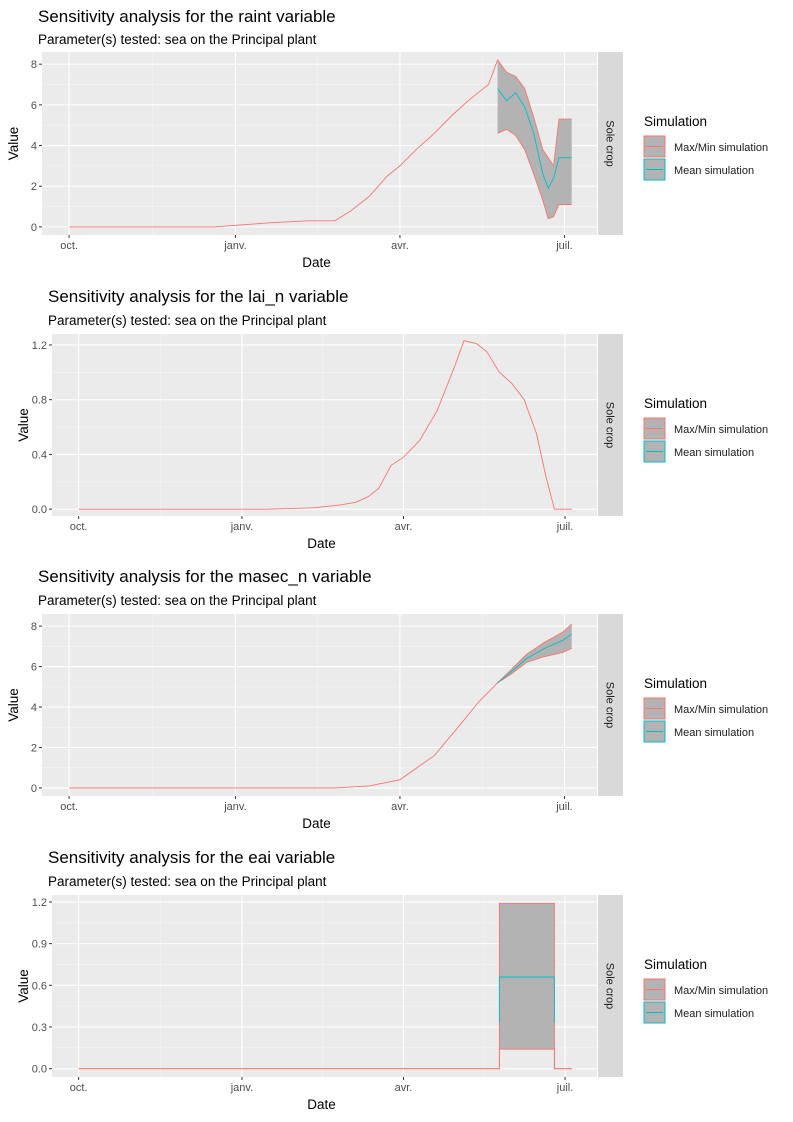 This screenshot has width=793, height=1122. I want to click on y-tick-label: 0.6, so click(39, 986).